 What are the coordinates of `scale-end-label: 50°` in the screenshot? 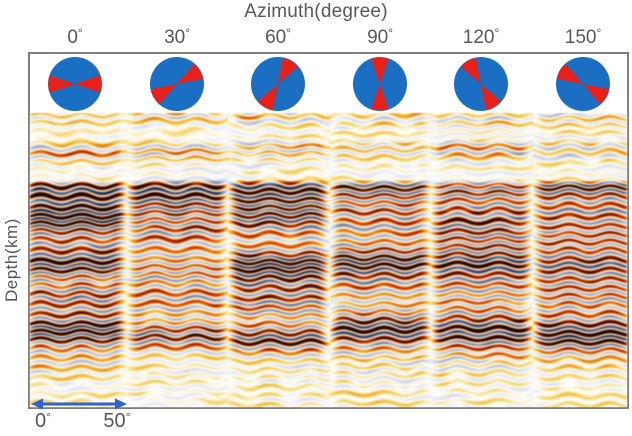 It's located at (116, 421).